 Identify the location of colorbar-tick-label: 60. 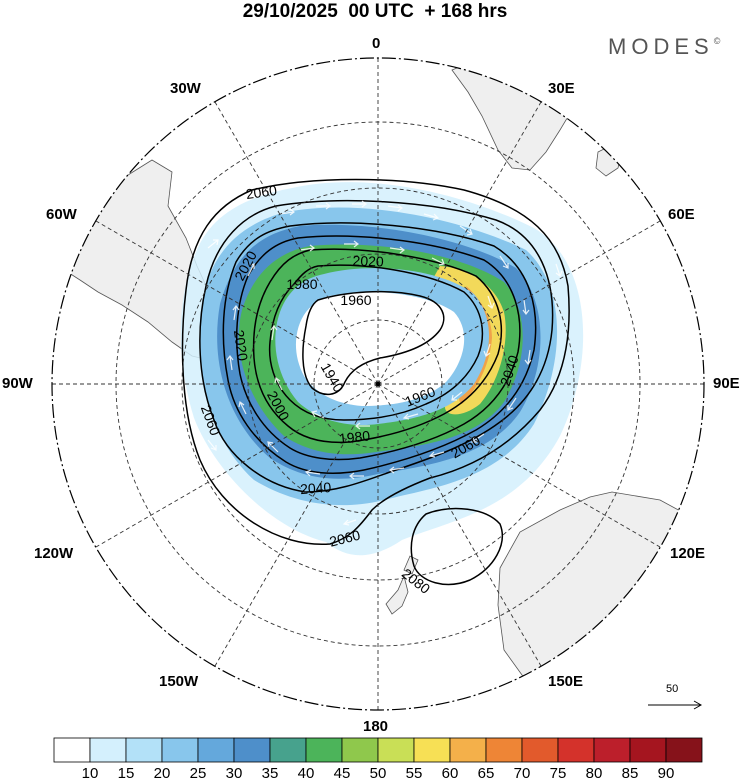
(450, 773).